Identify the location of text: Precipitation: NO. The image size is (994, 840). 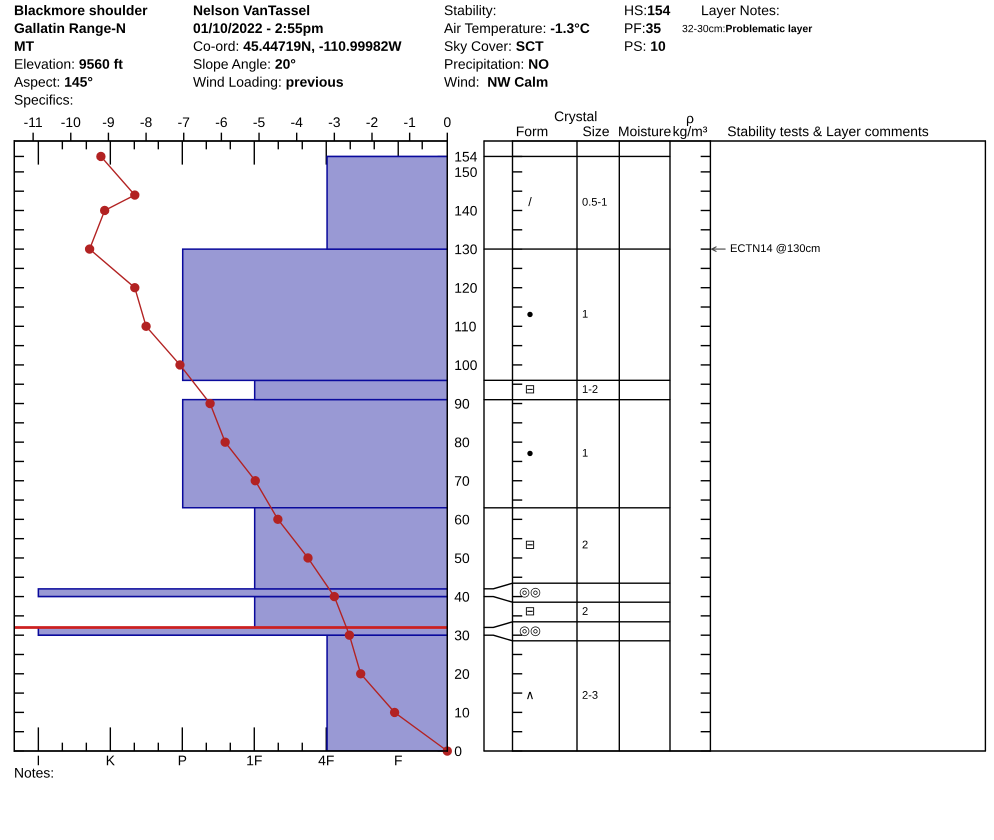
(496, 65).